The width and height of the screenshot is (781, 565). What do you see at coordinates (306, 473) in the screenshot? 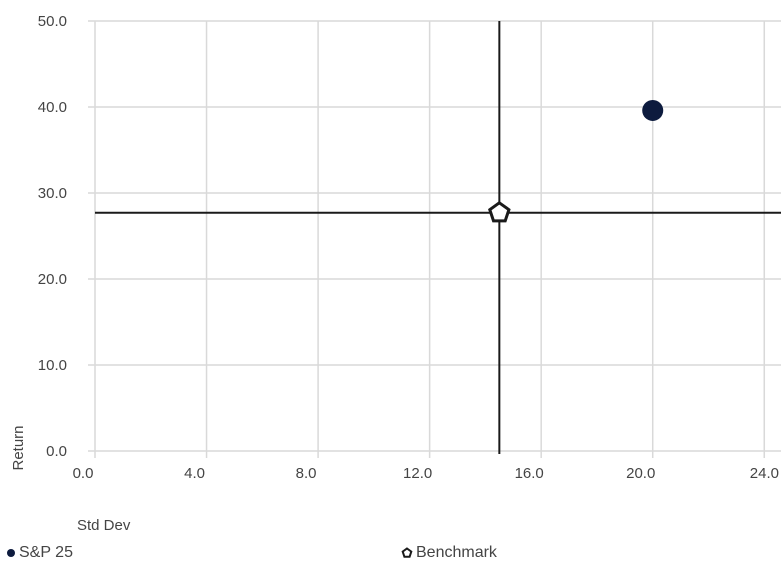
I see `x-tick-label: 8.0` at bounding box center [306, 473].